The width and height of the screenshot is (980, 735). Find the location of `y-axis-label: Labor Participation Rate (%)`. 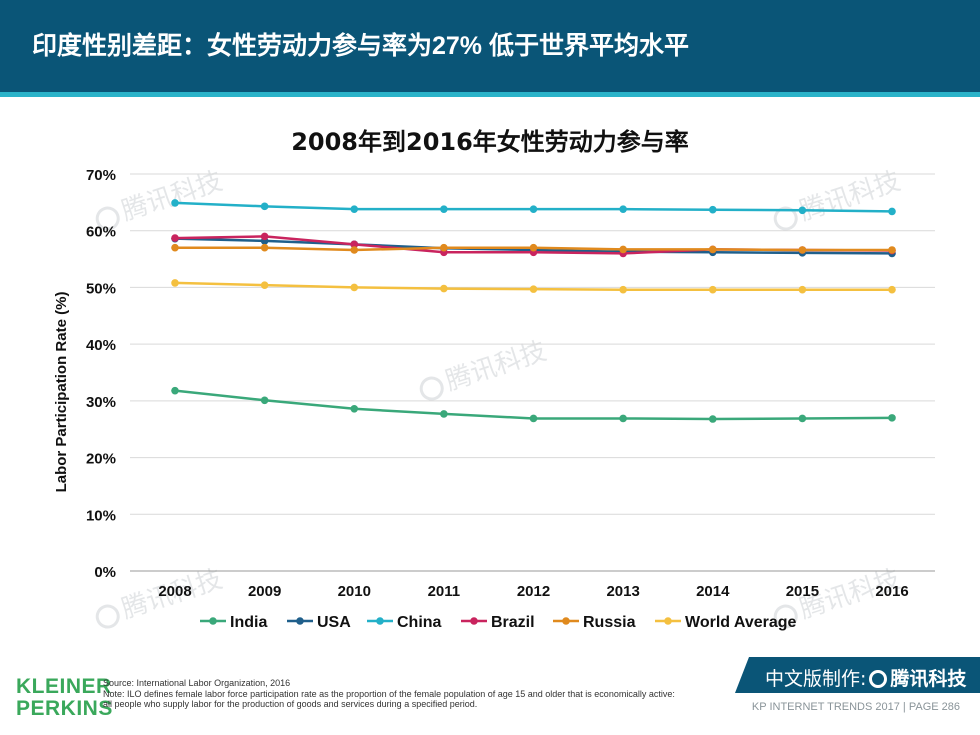

y-axis-label: Labor Participation Rate (%) is located at coordinates (61, 392).